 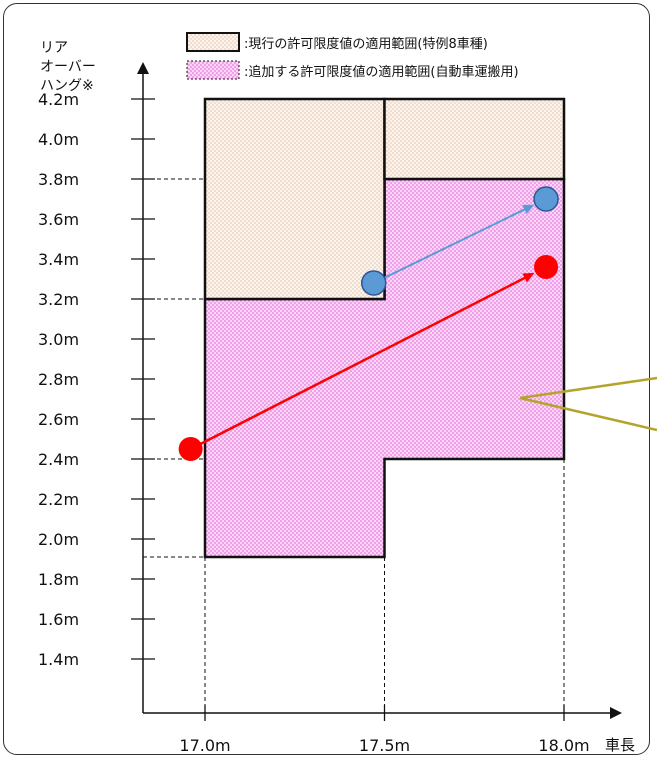 What do you see at coordinates (58, 99) in the screenshot?
I see `y-tick-label: 4.2m` at bounding box center [58, 99].